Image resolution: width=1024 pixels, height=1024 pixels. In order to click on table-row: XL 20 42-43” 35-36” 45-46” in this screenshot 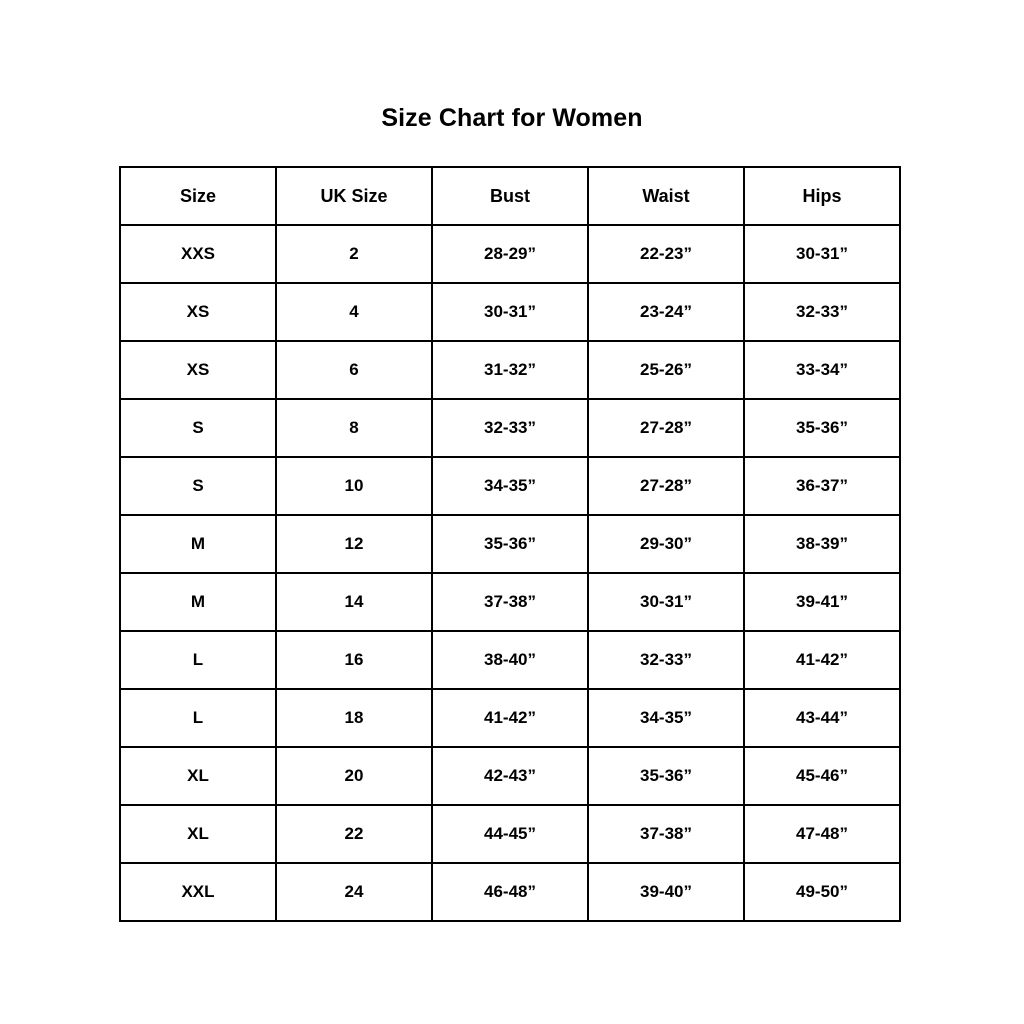, I will do `click(510, 776)`.